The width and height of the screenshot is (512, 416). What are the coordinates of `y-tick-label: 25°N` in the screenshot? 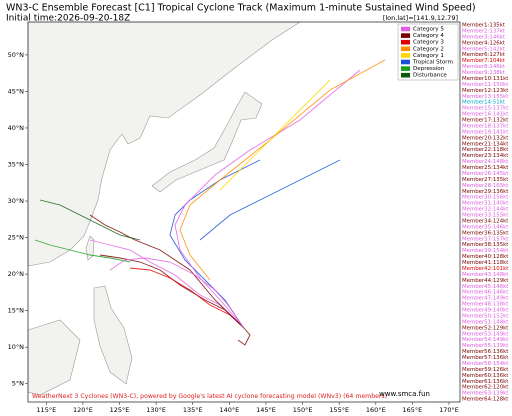 It's located at (16, 238).